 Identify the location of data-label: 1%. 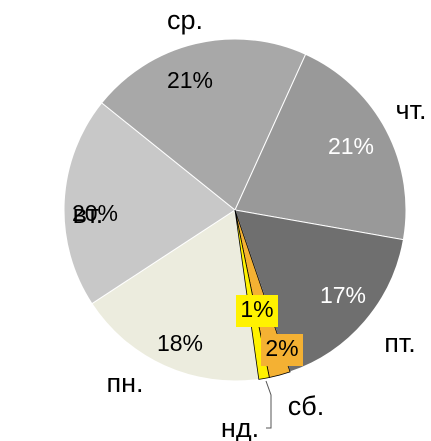
(256, 309).